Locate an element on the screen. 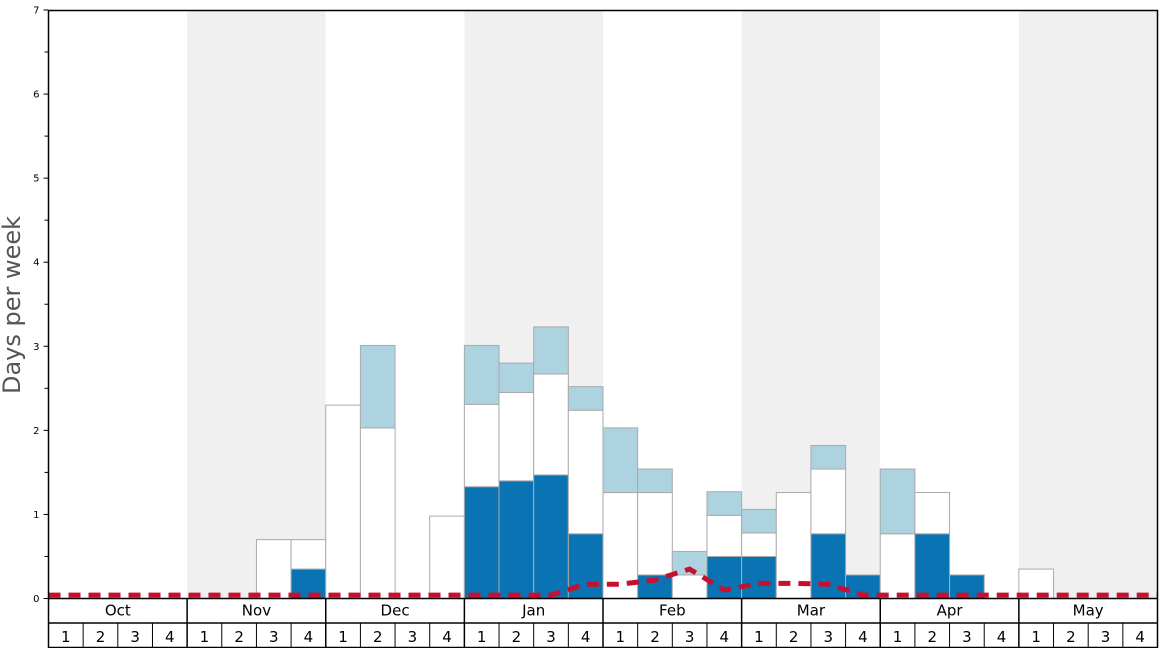 The width and height of the screenshot is (1168, 648). week-label-mar-3: 3 is located at coordinates (828, 637).